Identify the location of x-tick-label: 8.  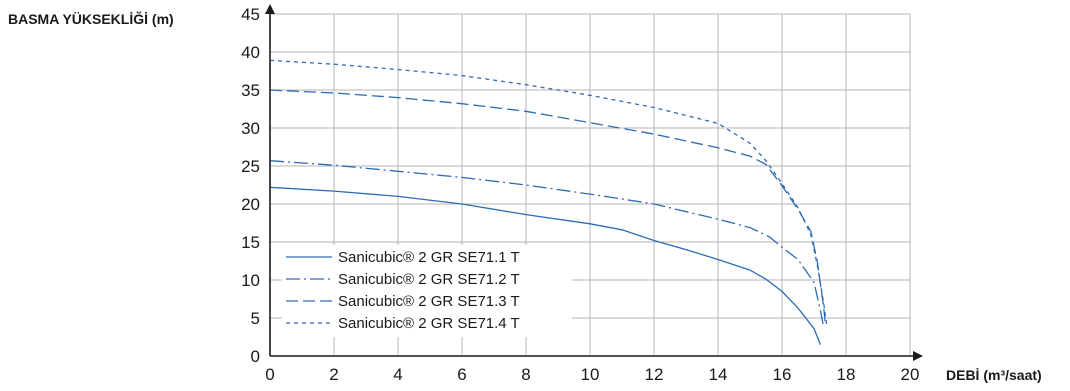
(525, 374).